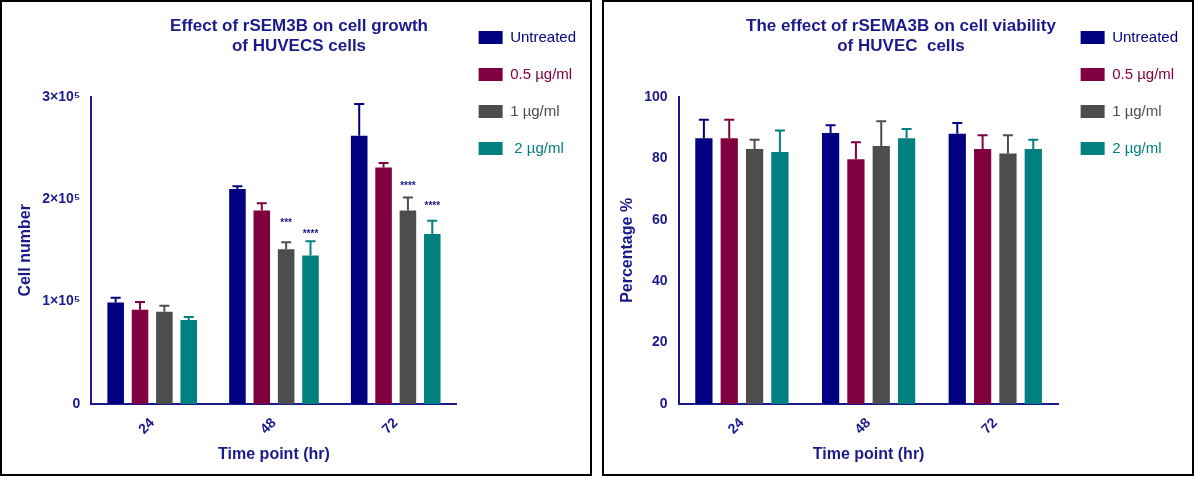  I want to click on chart-title: Effect of rSEM3B on cell growth of HUVECS cells, so click(299, 35).